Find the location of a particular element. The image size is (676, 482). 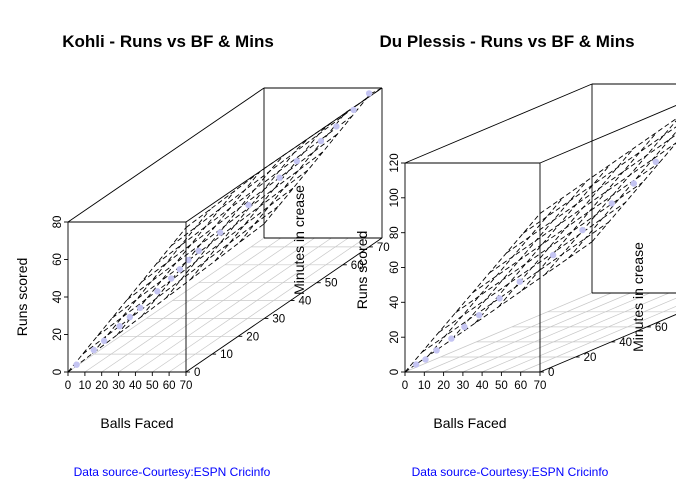

duplessis-z-tick-label-4: 80 is located at coordinates (395, 232).